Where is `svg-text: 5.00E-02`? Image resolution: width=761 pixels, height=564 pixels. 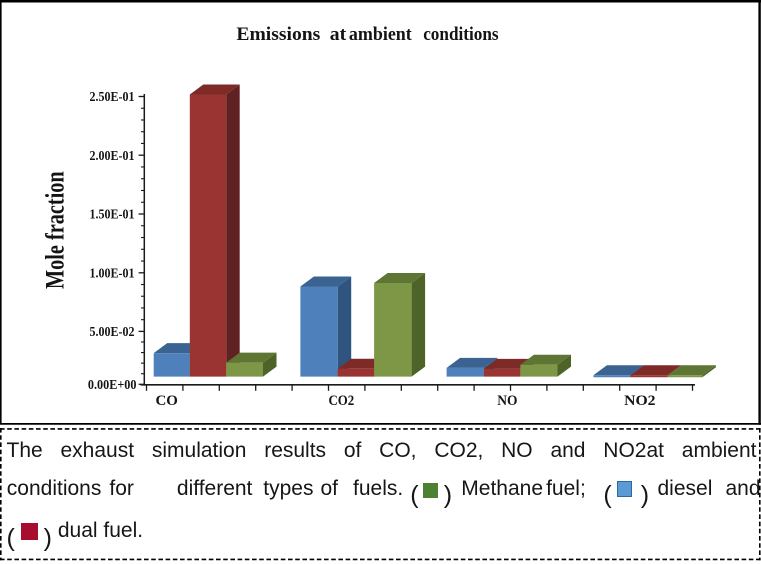
svg-text: 5.00E-02 is located at coordinates (112, 332).